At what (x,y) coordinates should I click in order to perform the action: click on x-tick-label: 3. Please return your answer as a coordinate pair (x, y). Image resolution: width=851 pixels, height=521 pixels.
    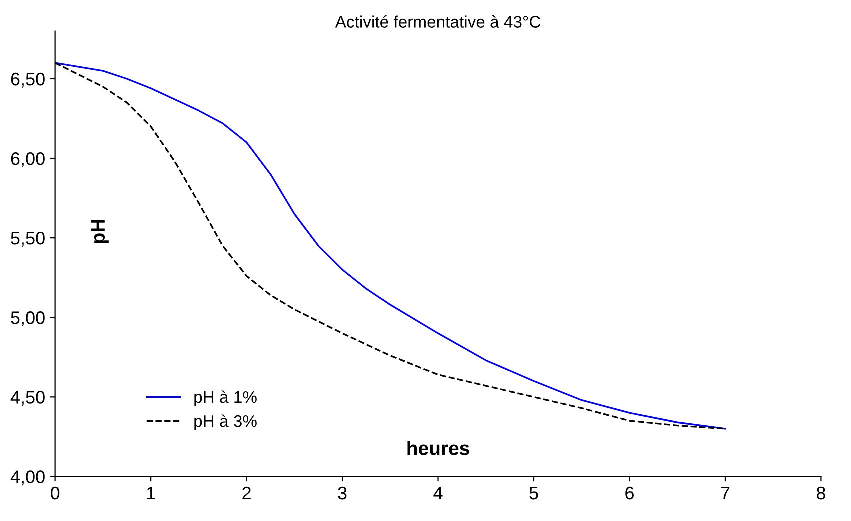
    Looking at the image, I should click on (342, 493).